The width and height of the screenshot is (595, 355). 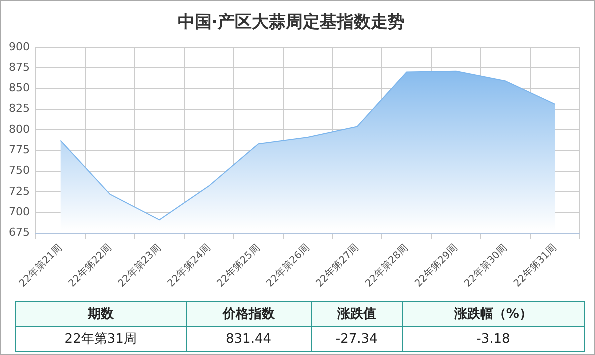 I want to click on text: 价格指数, so click(x=249, y=314).